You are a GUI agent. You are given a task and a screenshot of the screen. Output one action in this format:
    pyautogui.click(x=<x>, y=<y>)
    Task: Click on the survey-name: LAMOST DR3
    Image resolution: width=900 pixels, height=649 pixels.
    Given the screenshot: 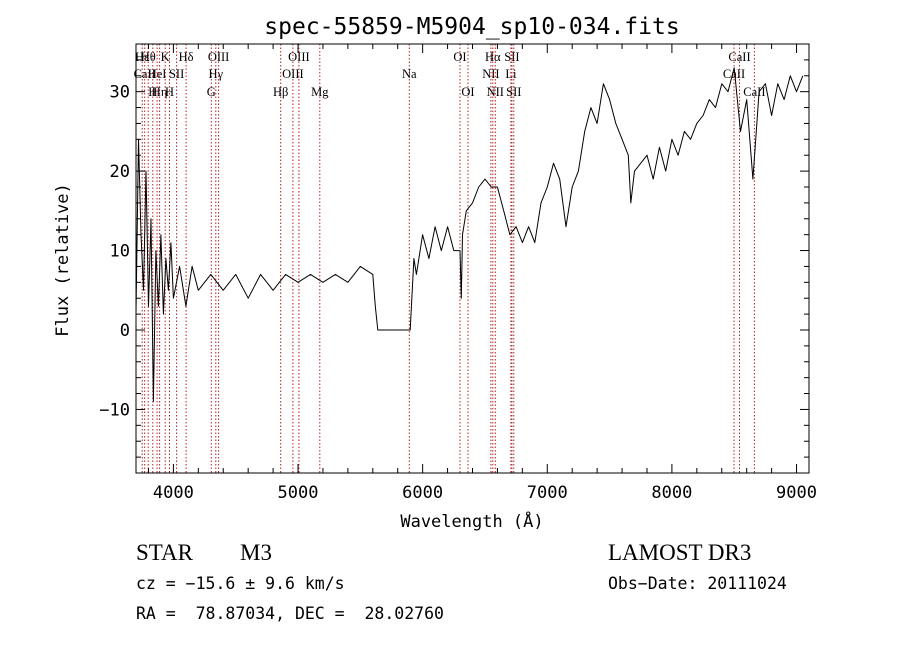 What is the action you would take?
    pyautogui.click(x=680, y=552)
    